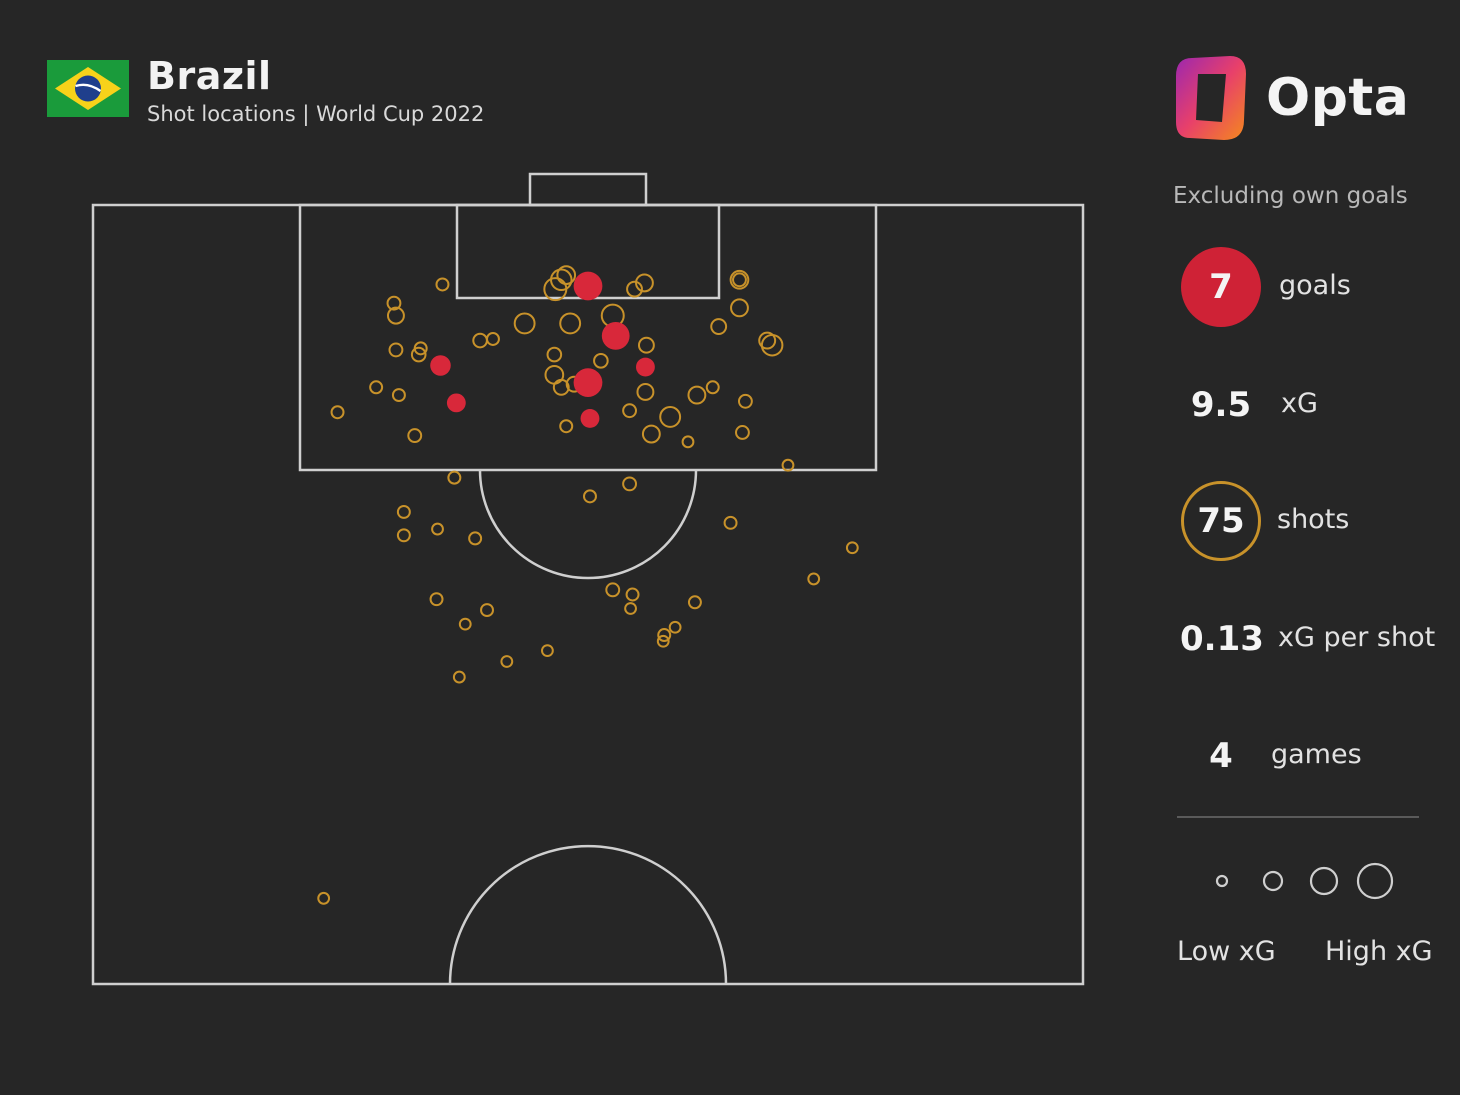  What do you see at coordinates (588, 189) in the screenshot?
I see `goal` at bounding box center [588, 189].